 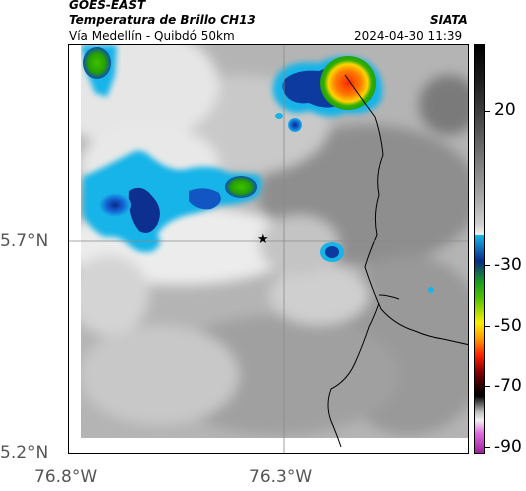 What do you see at coordinates (172, 201) in the screenshot?
I see `cloud-band-west` at bounding box center [172, 201].